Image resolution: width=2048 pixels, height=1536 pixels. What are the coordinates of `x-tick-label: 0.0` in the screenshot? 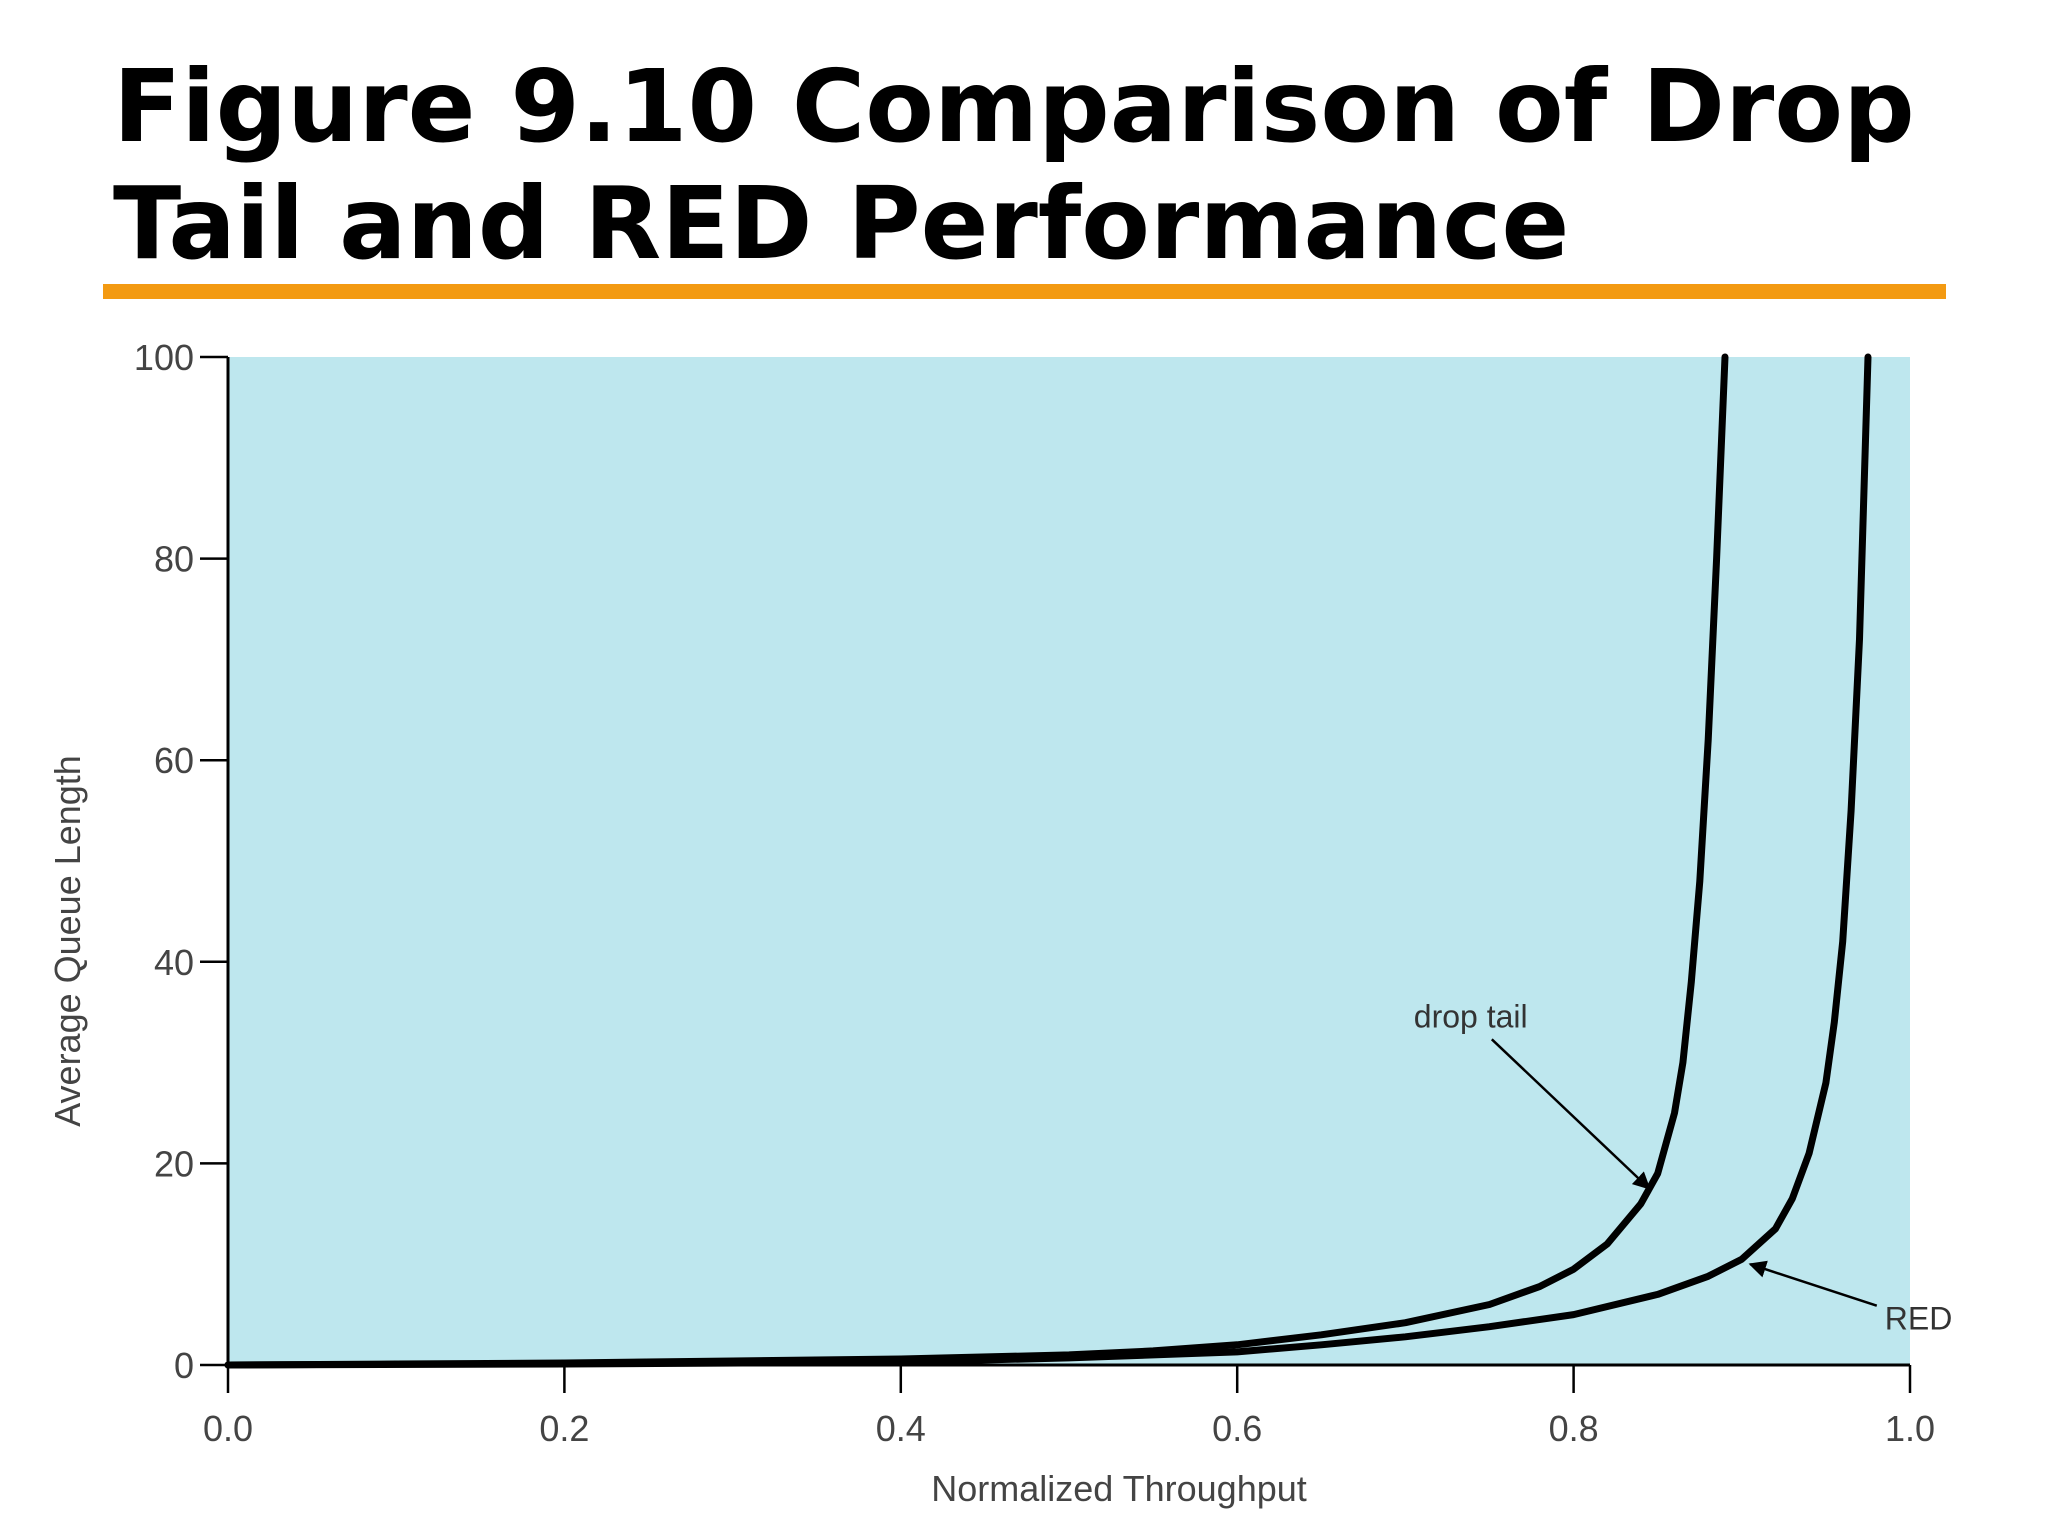 It's located at (228, 1428).